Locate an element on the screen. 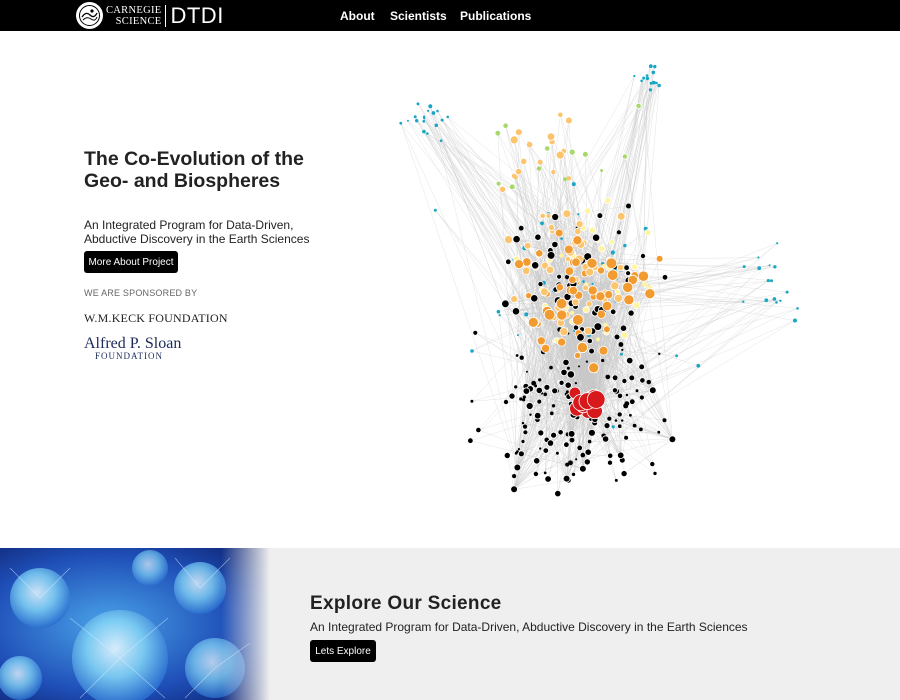 This screenshot has height=700, width=900. nav-link-about: About is located at coordinates (357, 15).